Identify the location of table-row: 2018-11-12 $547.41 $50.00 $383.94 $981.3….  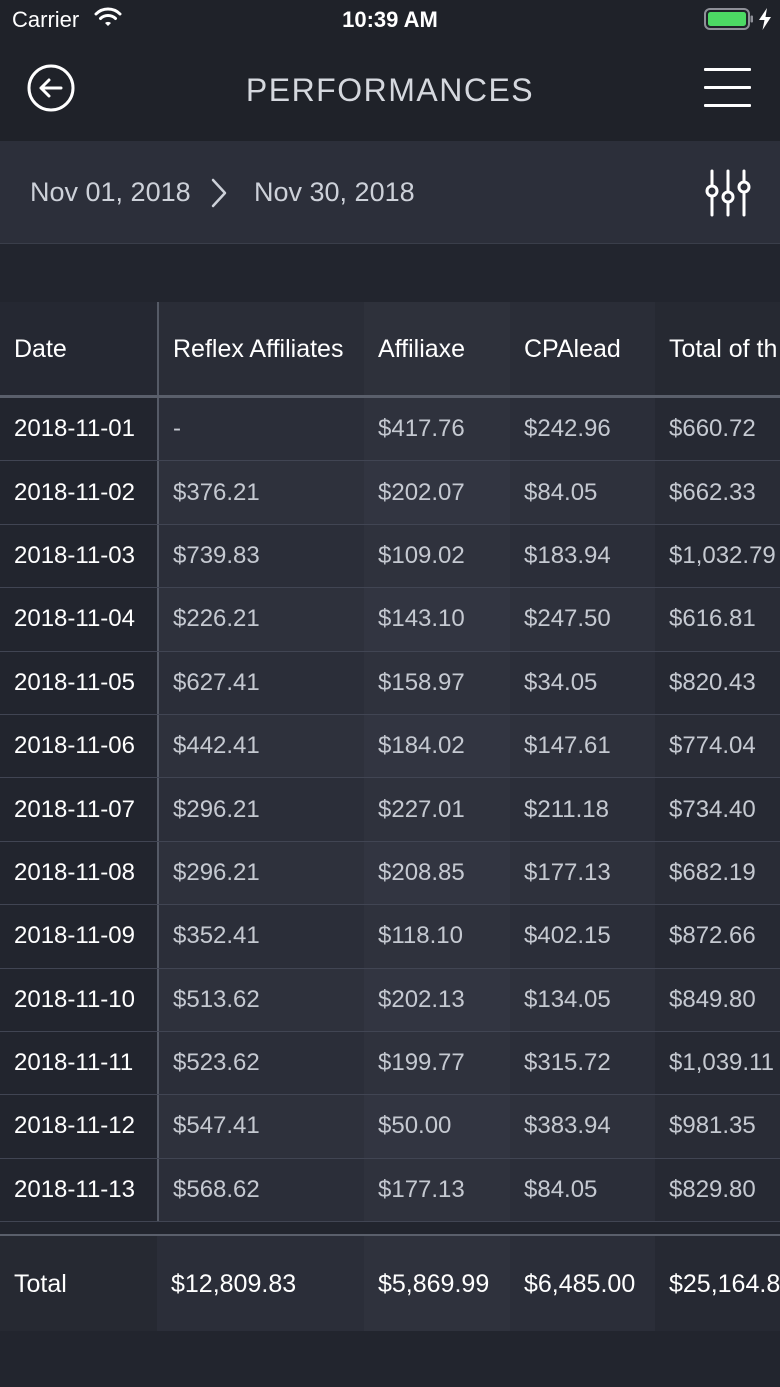
(390, 1127).